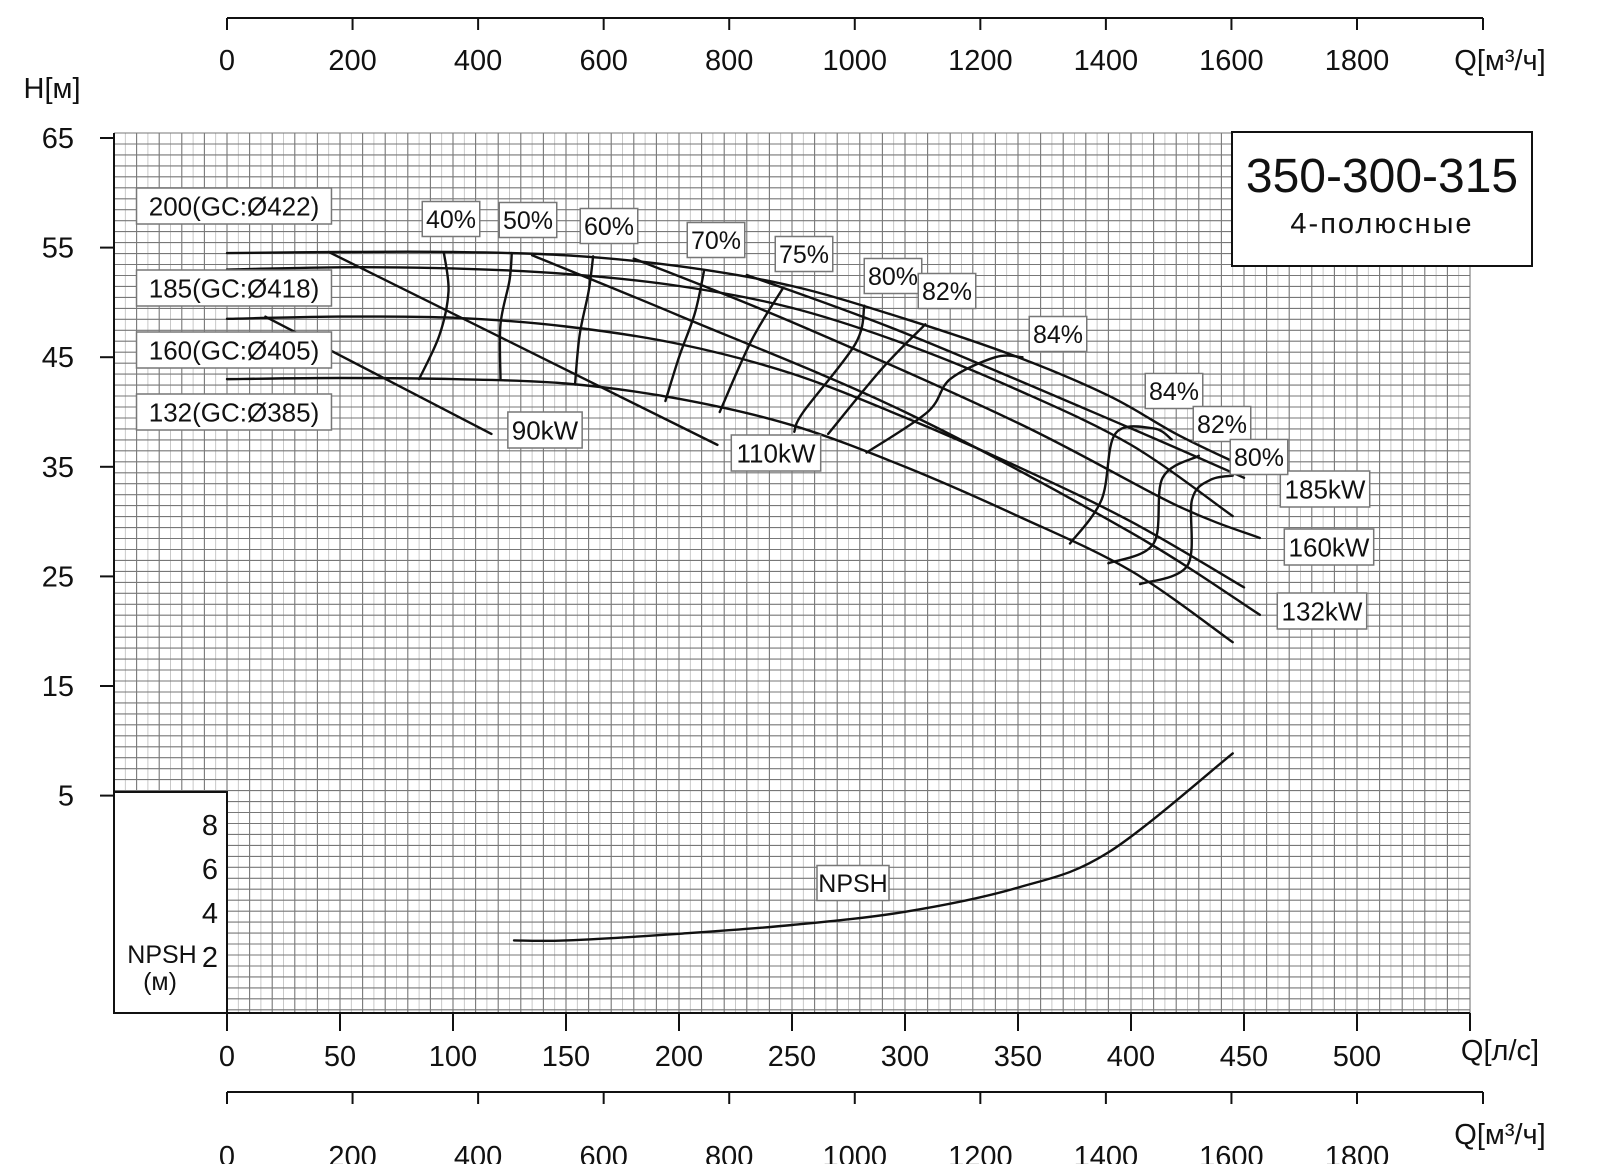 The height and width of the screenshot is (1164, 1600). I want to click on npsh-curve-label: NPSH, so click(852, 884).